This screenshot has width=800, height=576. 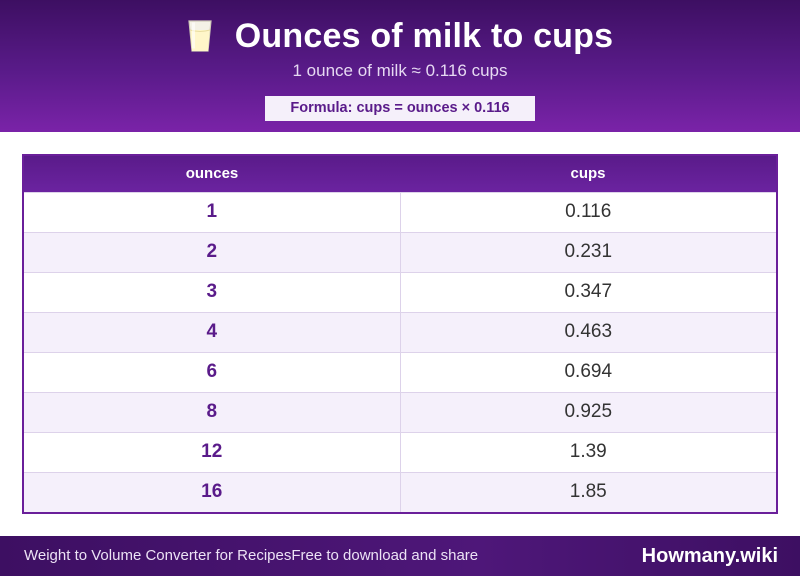 I want to click on ounces-cell: 1, so click(x=212, y=211).